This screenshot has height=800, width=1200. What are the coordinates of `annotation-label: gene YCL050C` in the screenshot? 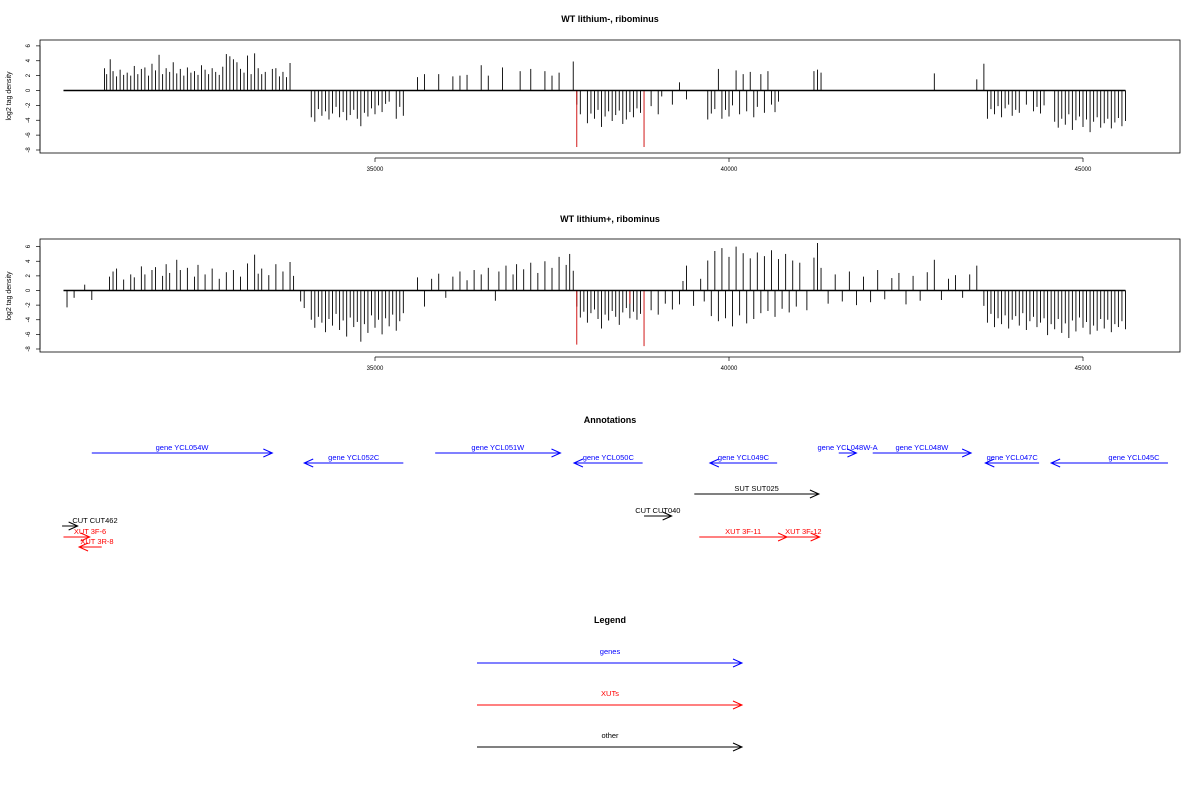 It's located at (609, 457).